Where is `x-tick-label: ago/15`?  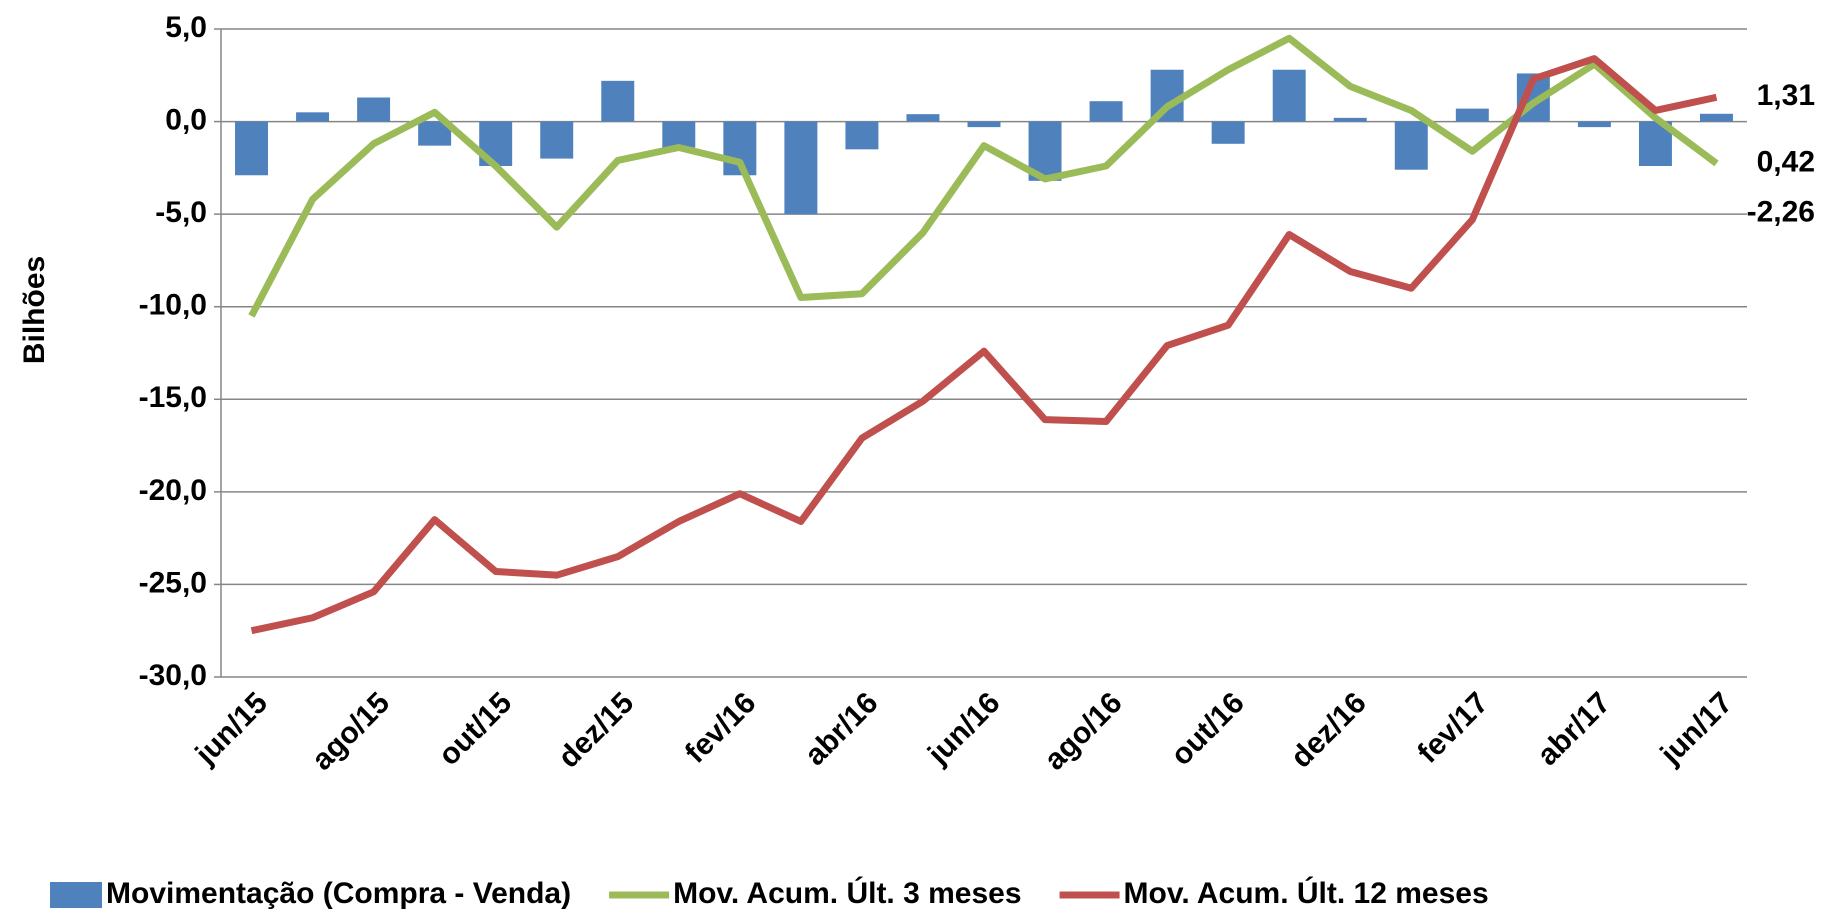 x-tick-label: ago/15 is located at coordinates (351, 731).